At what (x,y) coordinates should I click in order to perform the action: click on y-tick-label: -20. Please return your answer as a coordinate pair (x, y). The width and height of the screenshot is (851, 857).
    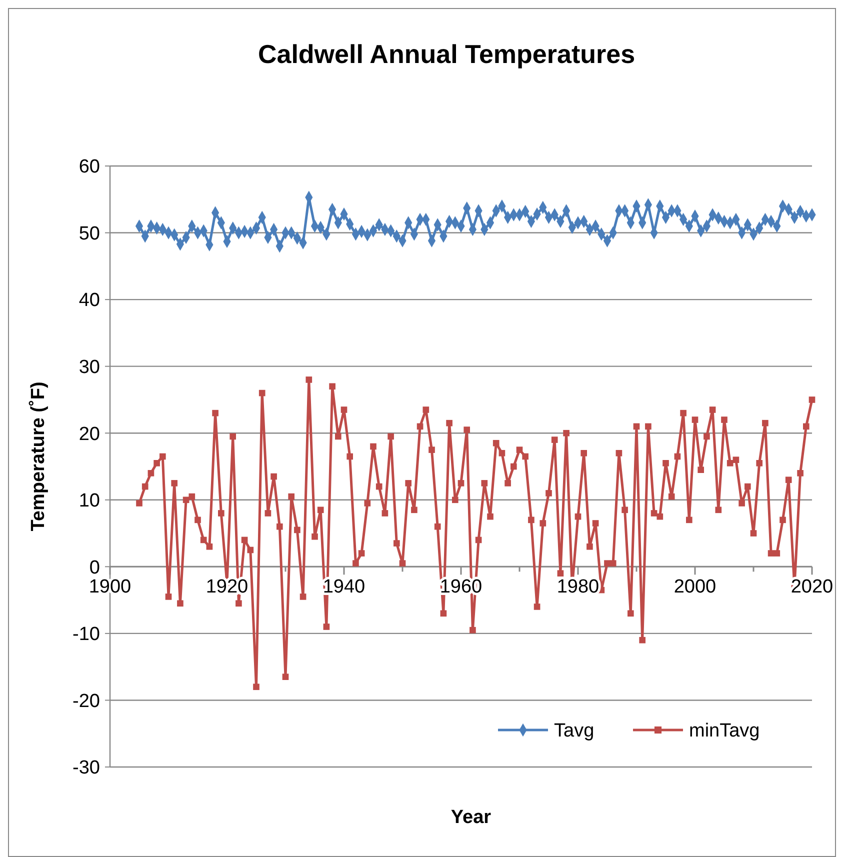
    Looking at the image, I should click on (86, 701).